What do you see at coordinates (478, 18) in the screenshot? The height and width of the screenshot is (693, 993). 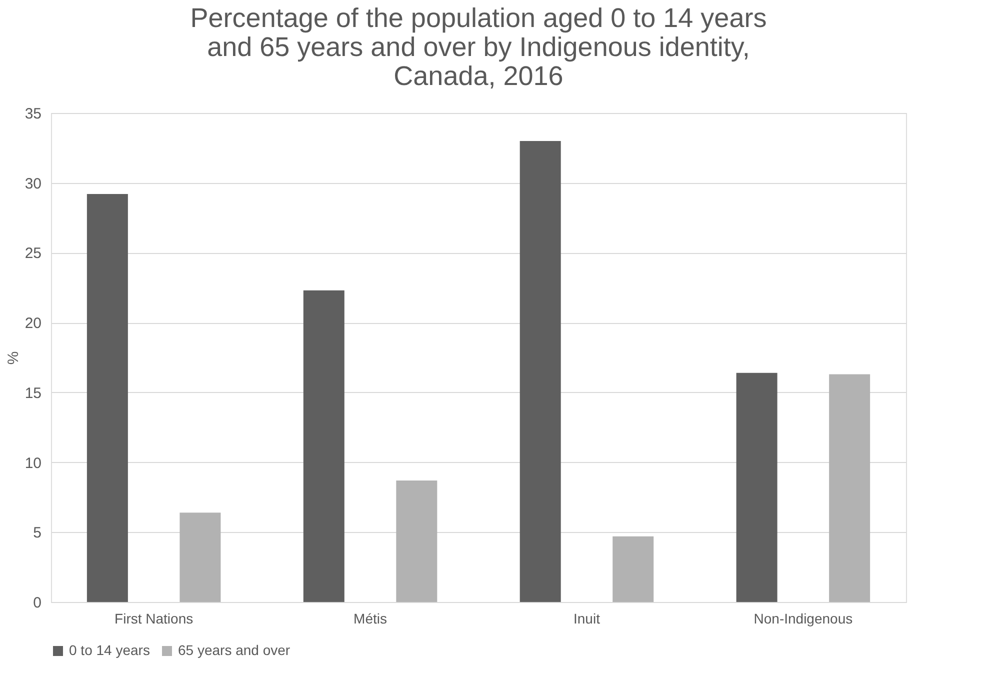 I see `text: Percentage of the population aged 0 to 14 years` at bounding box center [478, 18].